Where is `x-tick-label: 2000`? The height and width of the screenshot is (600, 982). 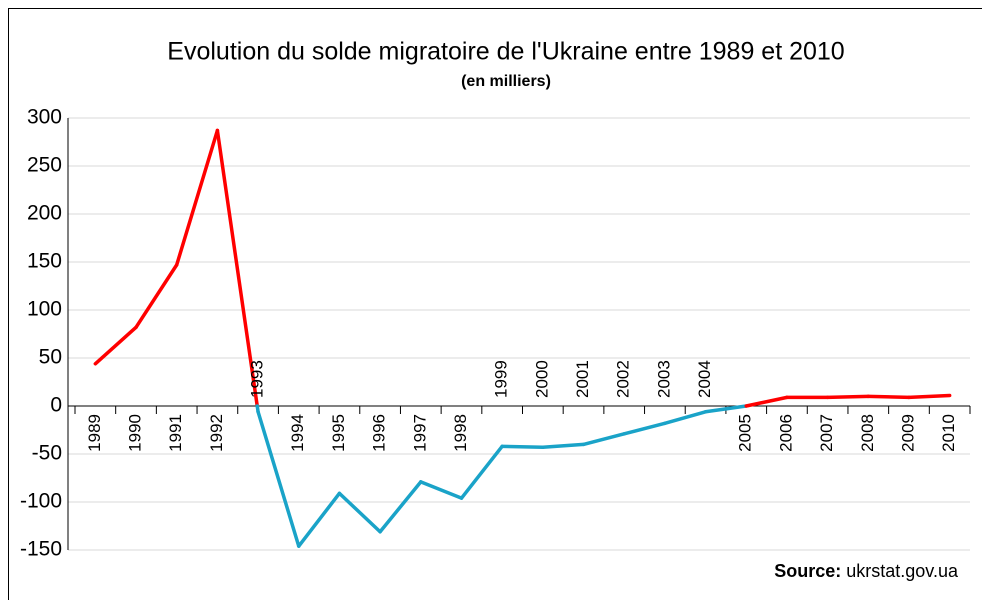 x-tick-label: 2000 is located at coordinates (541, 379).